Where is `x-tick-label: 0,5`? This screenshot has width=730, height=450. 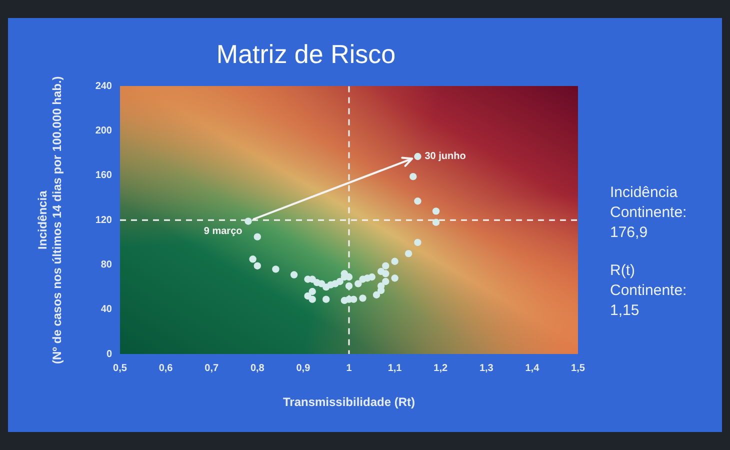 x-tick-label: 0,5 is located at coordinates (120, 368).